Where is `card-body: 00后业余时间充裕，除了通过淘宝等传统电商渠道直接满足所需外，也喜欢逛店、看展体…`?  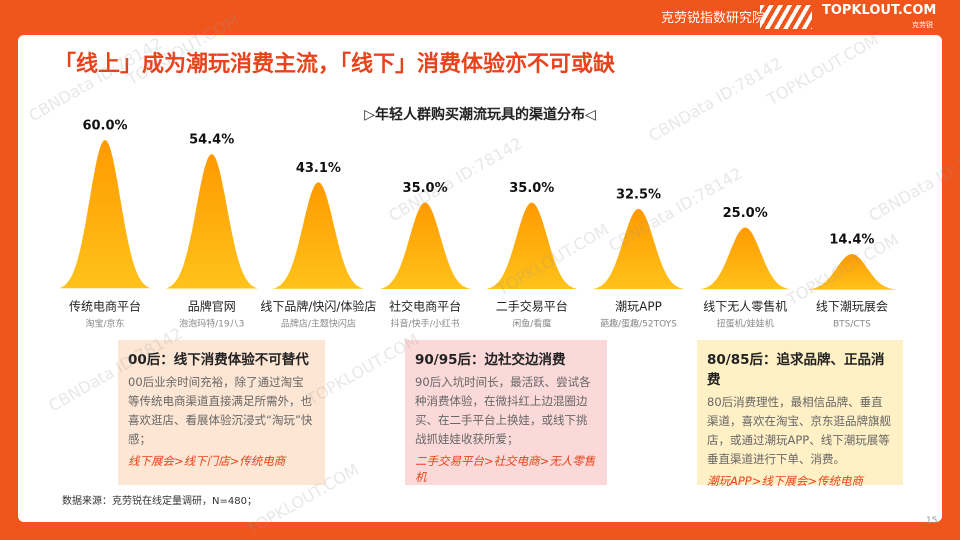
card-body: 00后业余时间充裕，除了通过淘宝等传统电商渠道直接满足所需外，也喜欢逛店、看展体… is located at coordinates (220, 410).